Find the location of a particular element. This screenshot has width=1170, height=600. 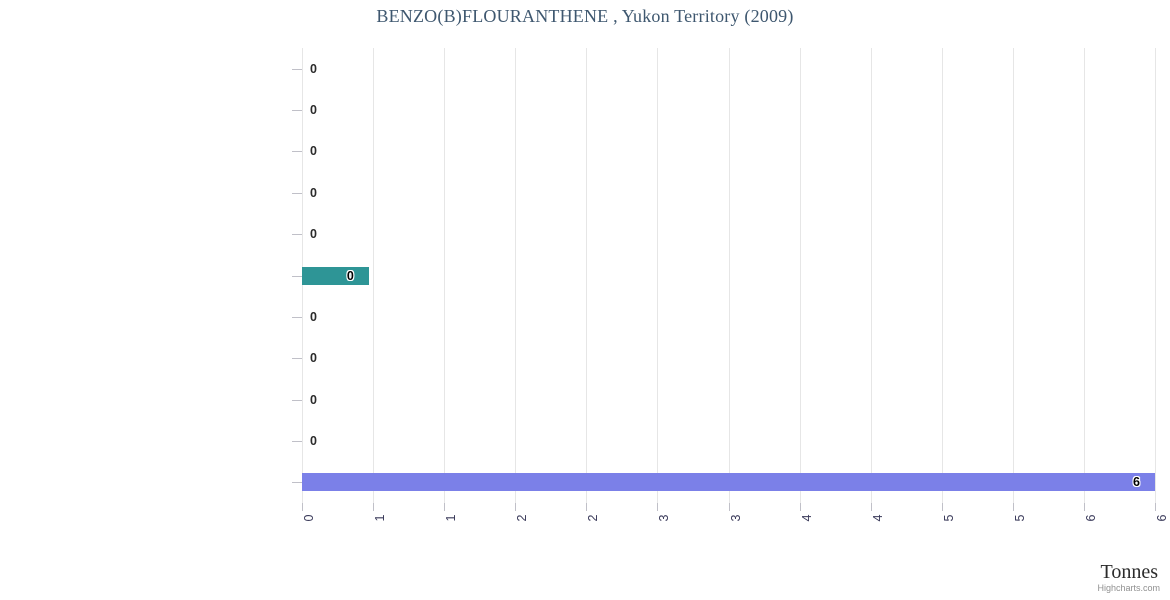

highcharts-credits: Highcharts.com is located at coordinates (1128, 588).